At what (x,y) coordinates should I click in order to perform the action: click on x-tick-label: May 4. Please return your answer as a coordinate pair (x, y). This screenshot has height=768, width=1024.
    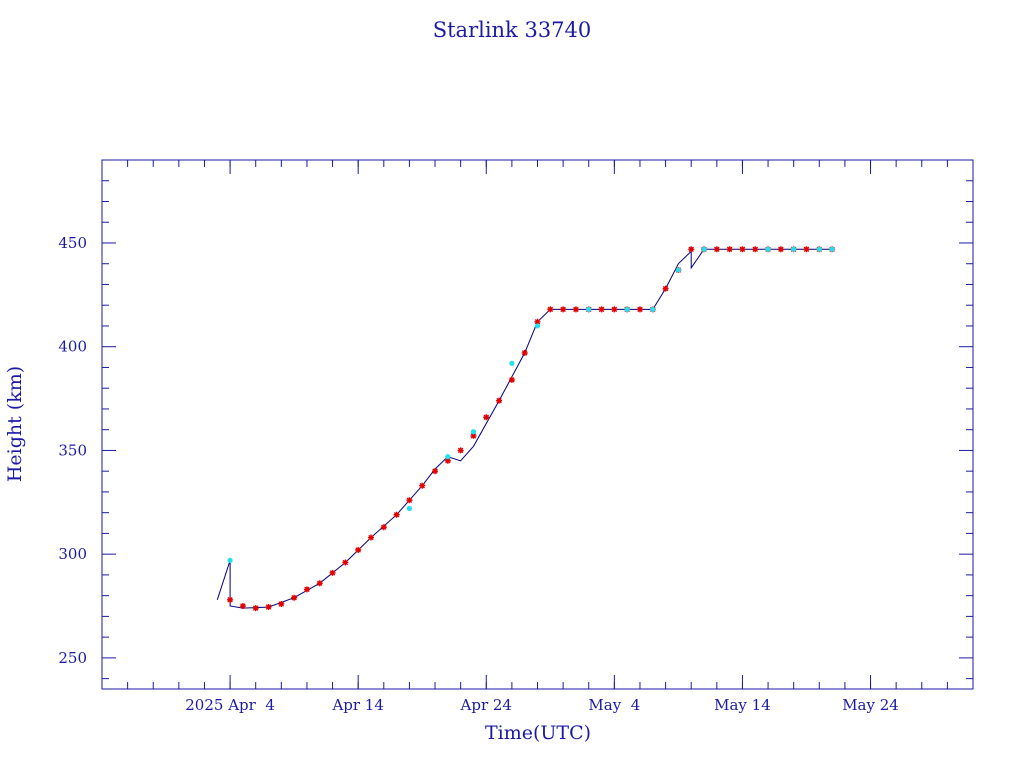
    Looking at the image, I should click on (614, 705).